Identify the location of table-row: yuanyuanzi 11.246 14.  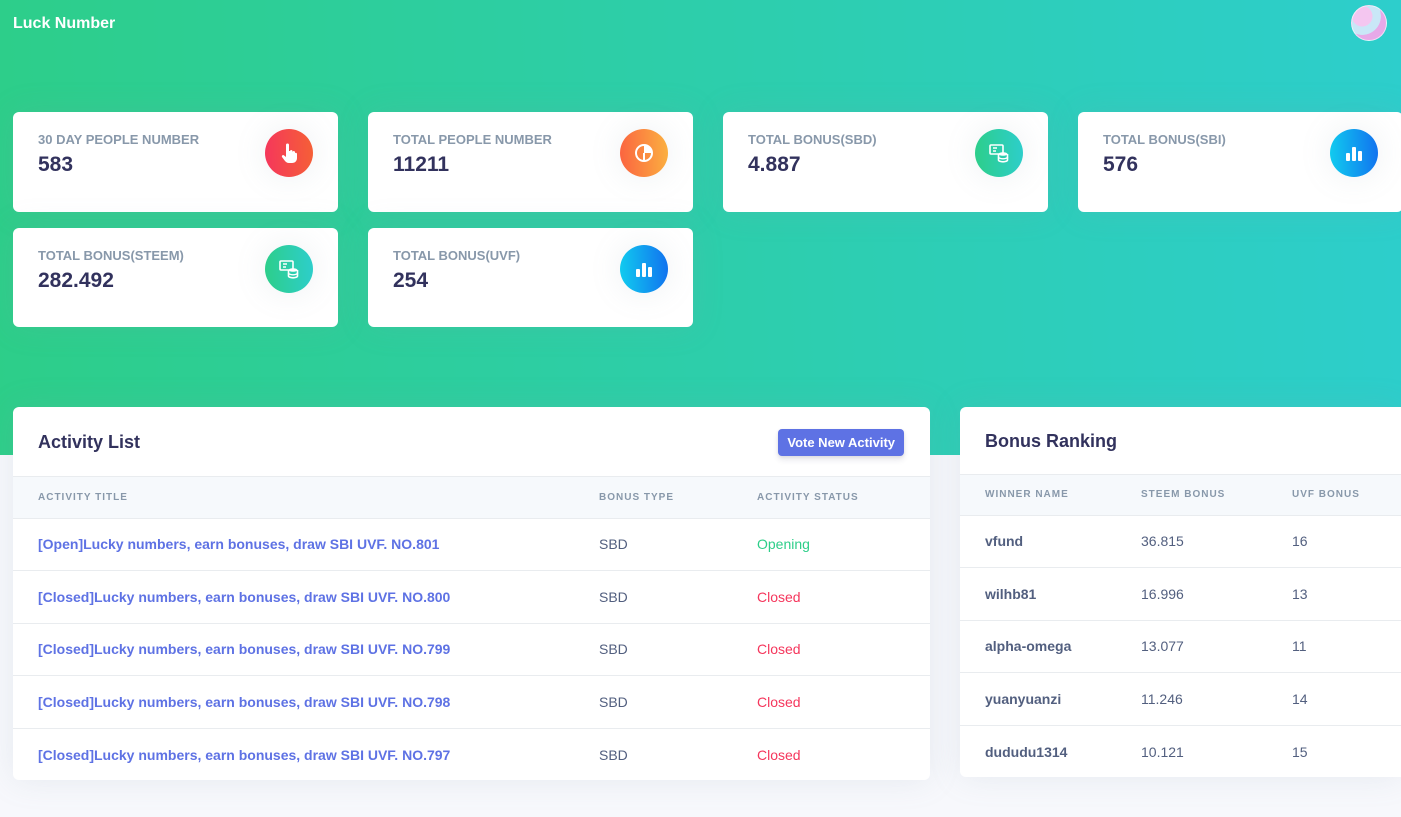
(1180, 699).